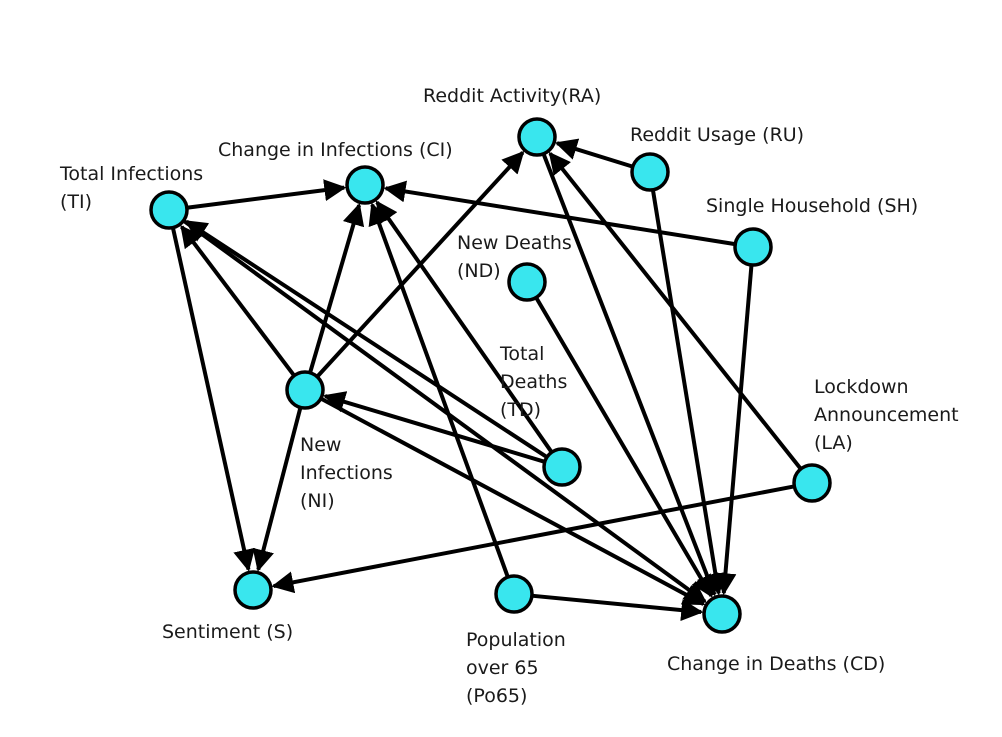  What do you see at coordinates (533, 382) in the screenshot?
I see `node-label-td-line-2: Deaths` at bounding box center [533, 382].